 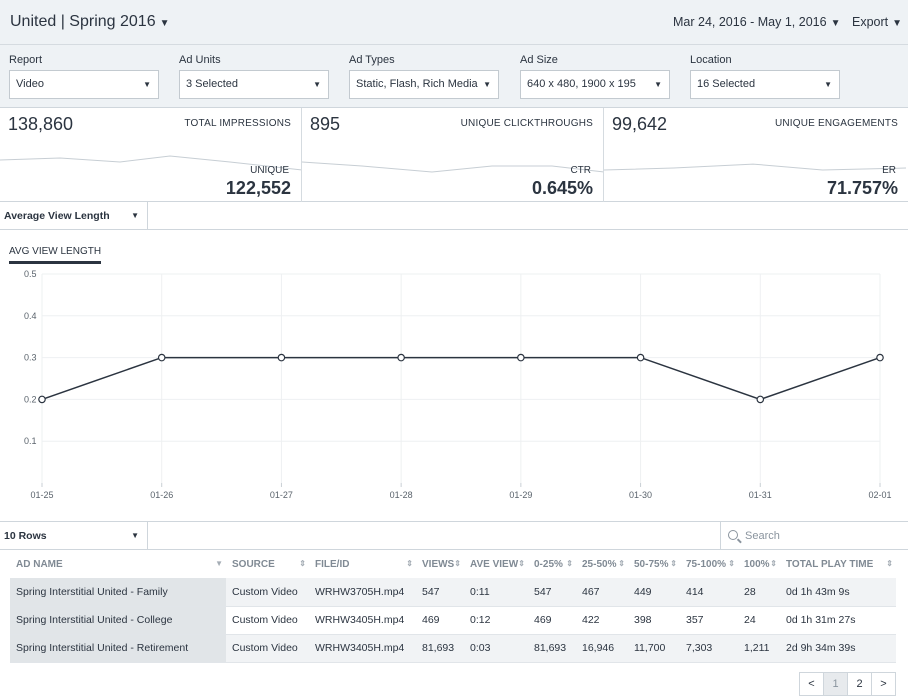 What do you see at coordinates (654, 592) in the screenshot?
I see `cell-50-75: 449` at bounding box center [654, 592].